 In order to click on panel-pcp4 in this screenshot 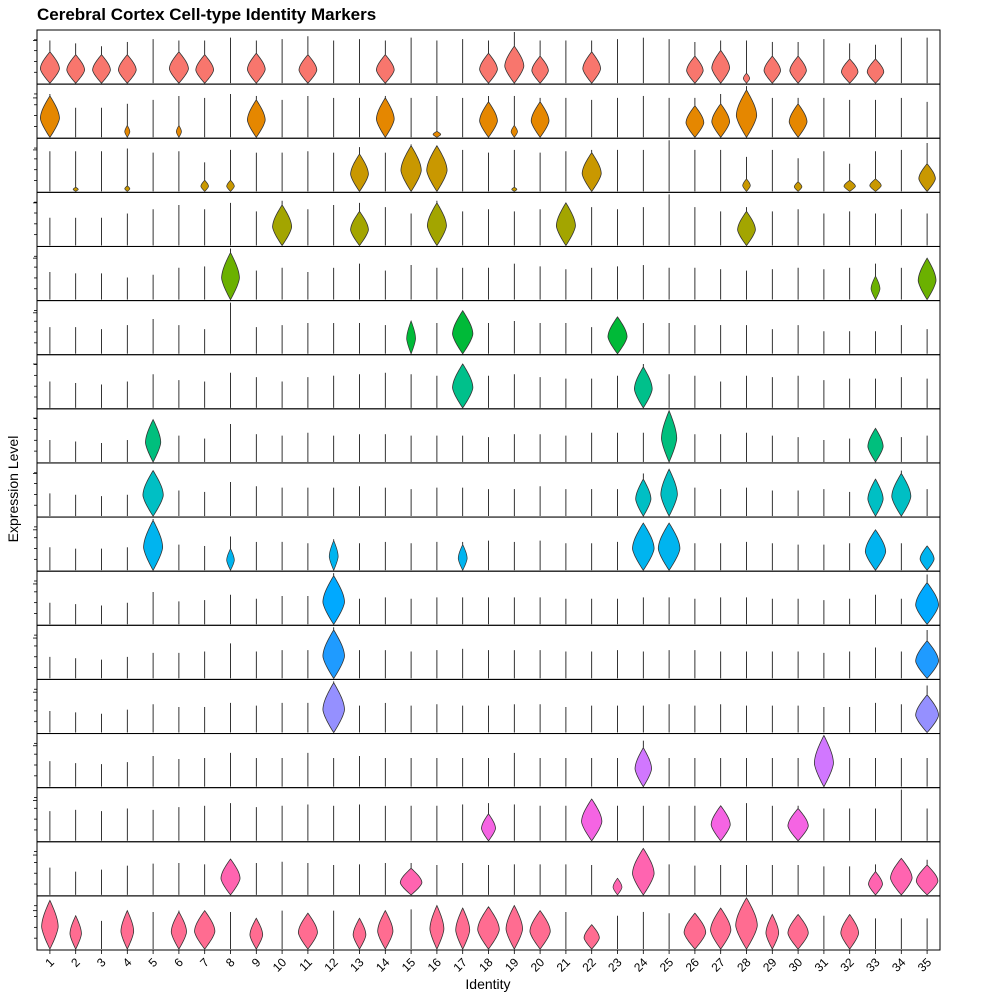, I will do `click(487, 111)`.